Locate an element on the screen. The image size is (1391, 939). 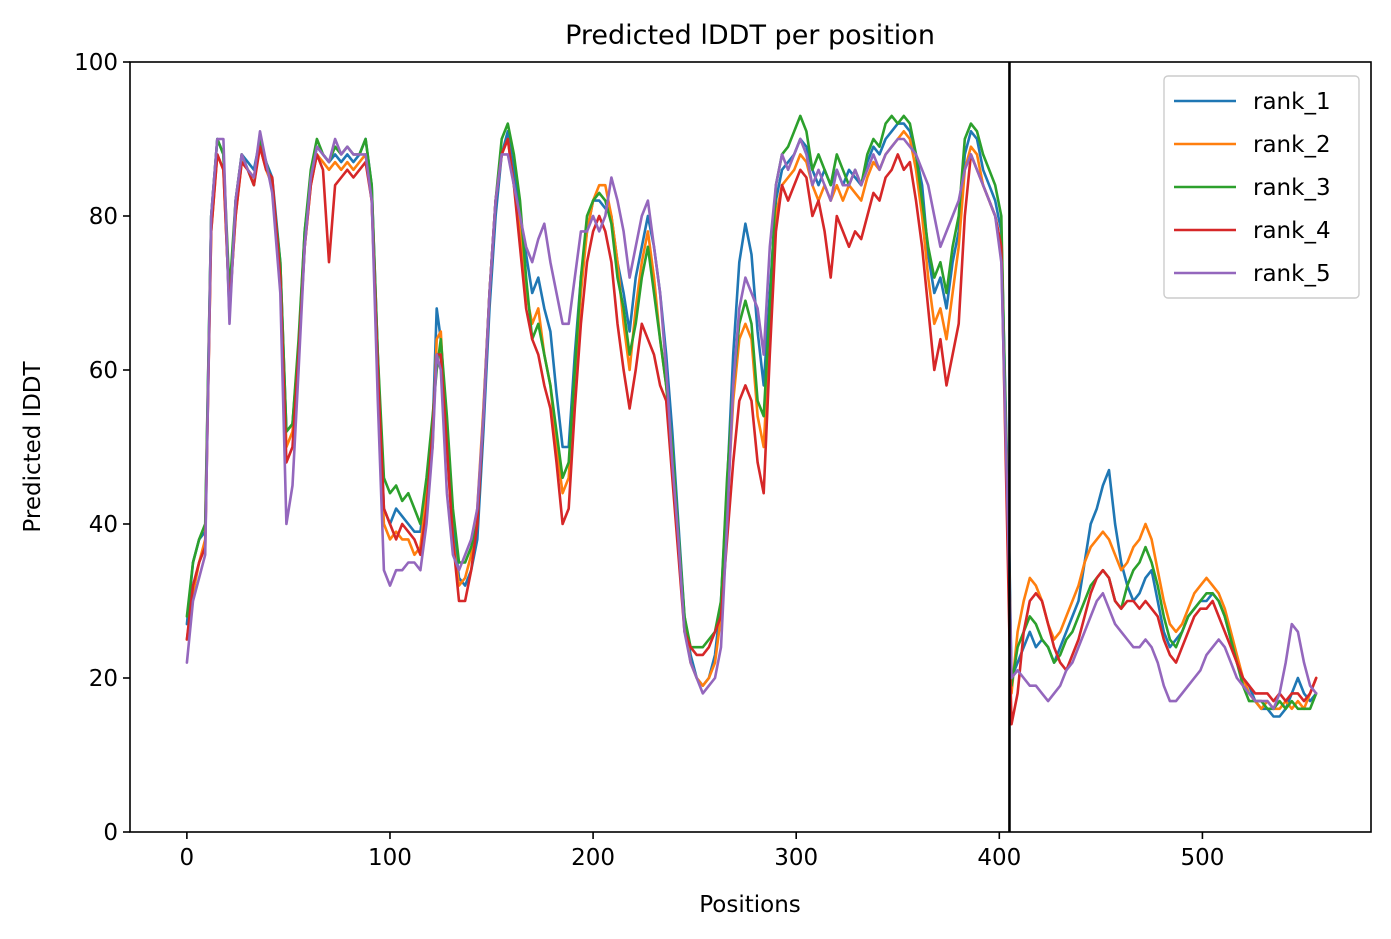
x-axis: 0 100 200 300 400 500 is located at coordinates (702, 851).